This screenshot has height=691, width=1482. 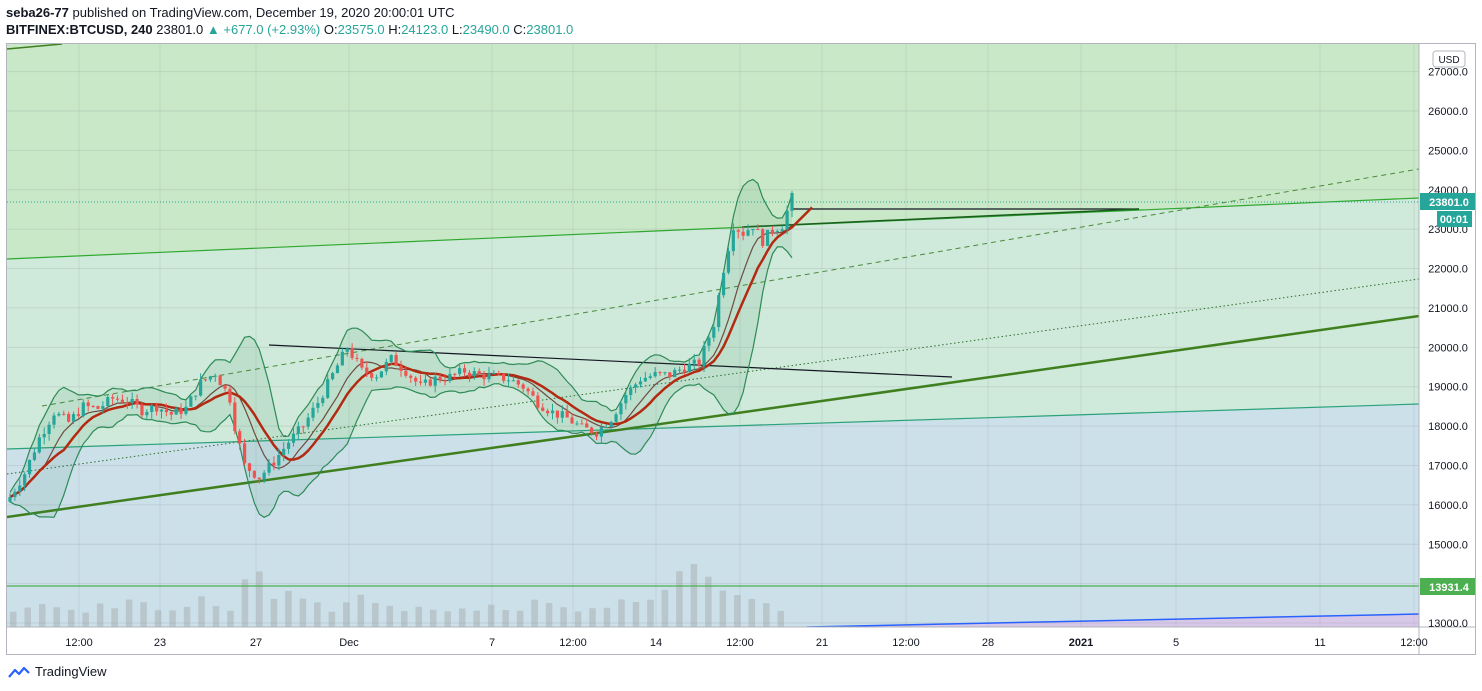 I want to click on mid-teal-line, so click(x=713, y=426).